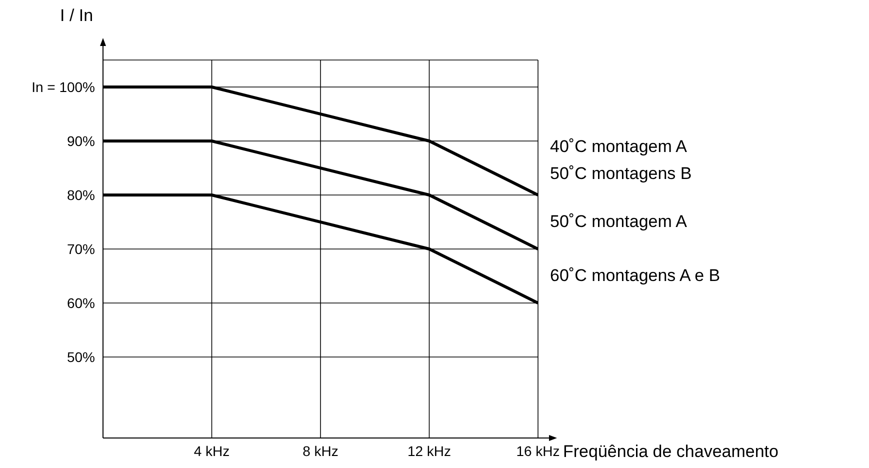 This screenshot has width=869, height=468. I want to click on y-tick-label: 70%, so click(80, 248).